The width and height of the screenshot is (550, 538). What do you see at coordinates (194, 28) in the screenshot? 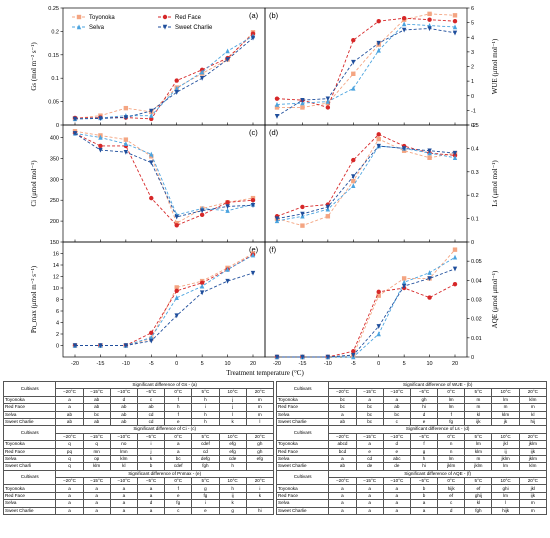
I see `legend-label: Sweet Charlie` at bounding box center [194, 28].